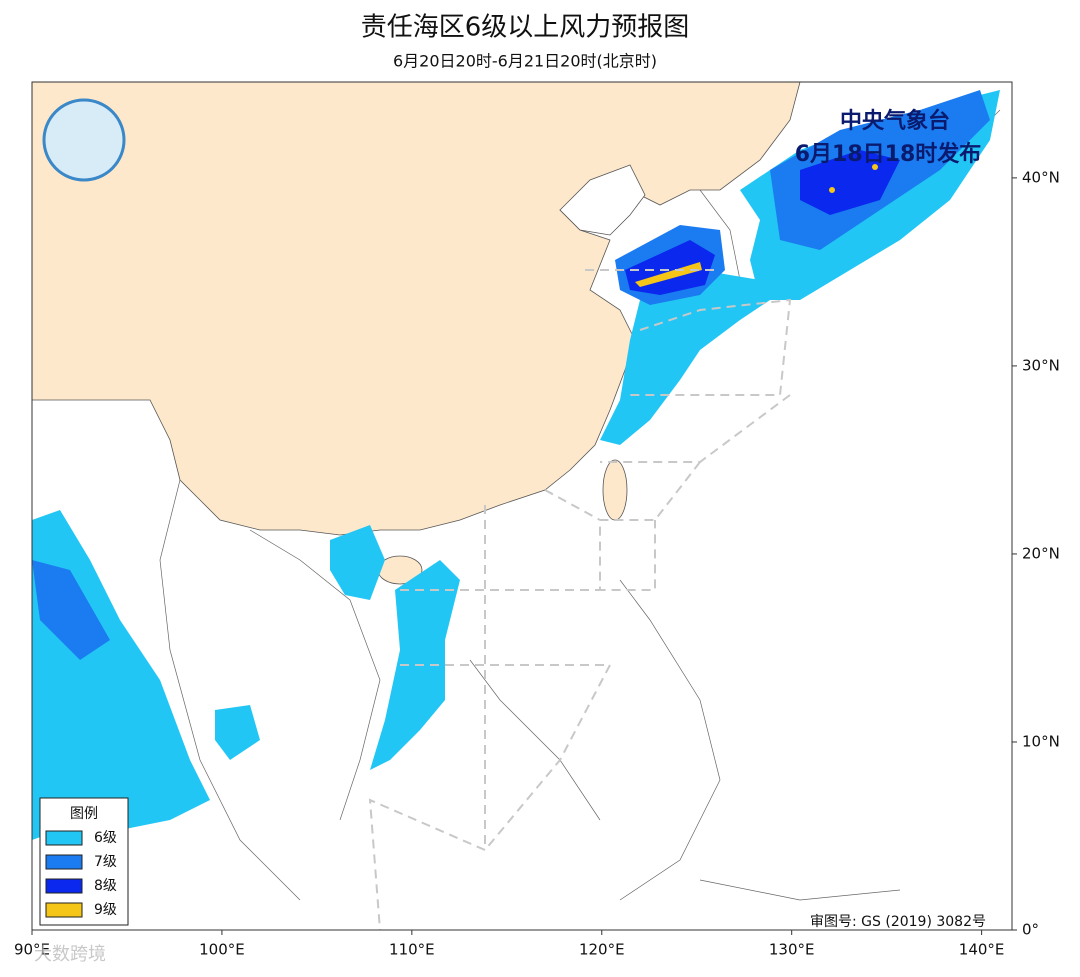 The width and height of the screenshot is (1080, 977). I want to click on issue-time: 6月18日18时发布, so click(888, 154).